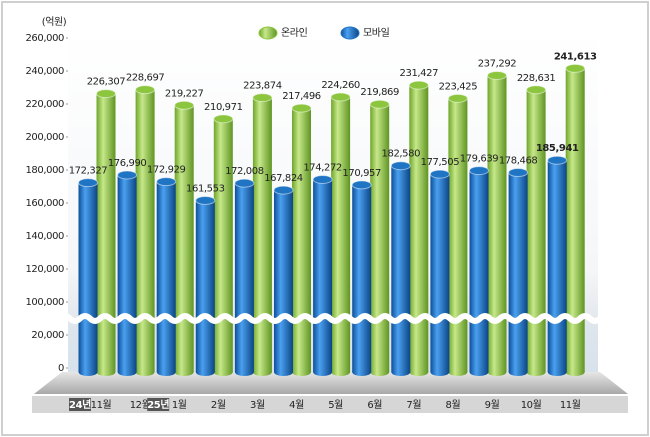  Describe the element at coordinates (88, 171) in the screenshot. I see `value-label: 172,327` at that location.